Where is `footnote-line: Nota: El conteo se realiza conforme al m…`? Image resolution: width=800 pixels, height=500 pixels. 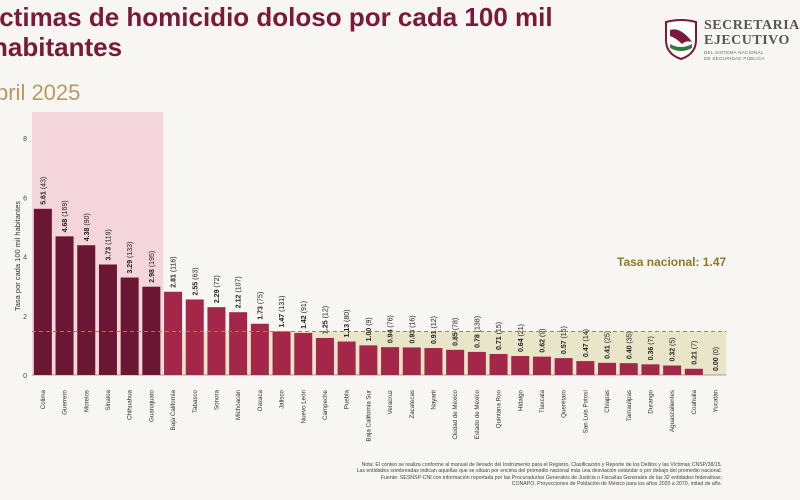 footnote-line: Nota: El conteo se realiza conforme al m… is located at coordinates (541, 465).